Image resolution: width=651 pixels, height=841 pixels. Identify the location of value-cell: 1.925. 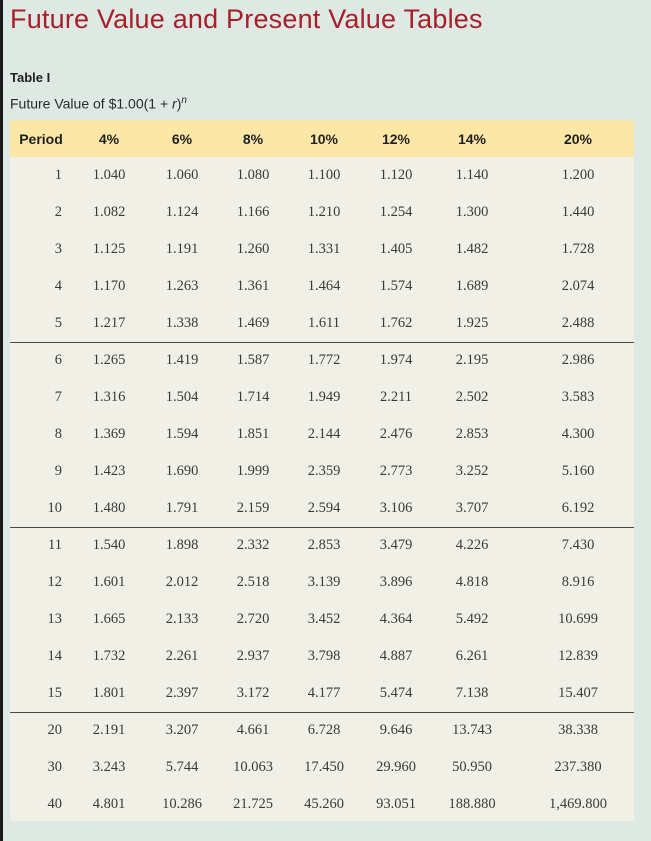
(472, 322).